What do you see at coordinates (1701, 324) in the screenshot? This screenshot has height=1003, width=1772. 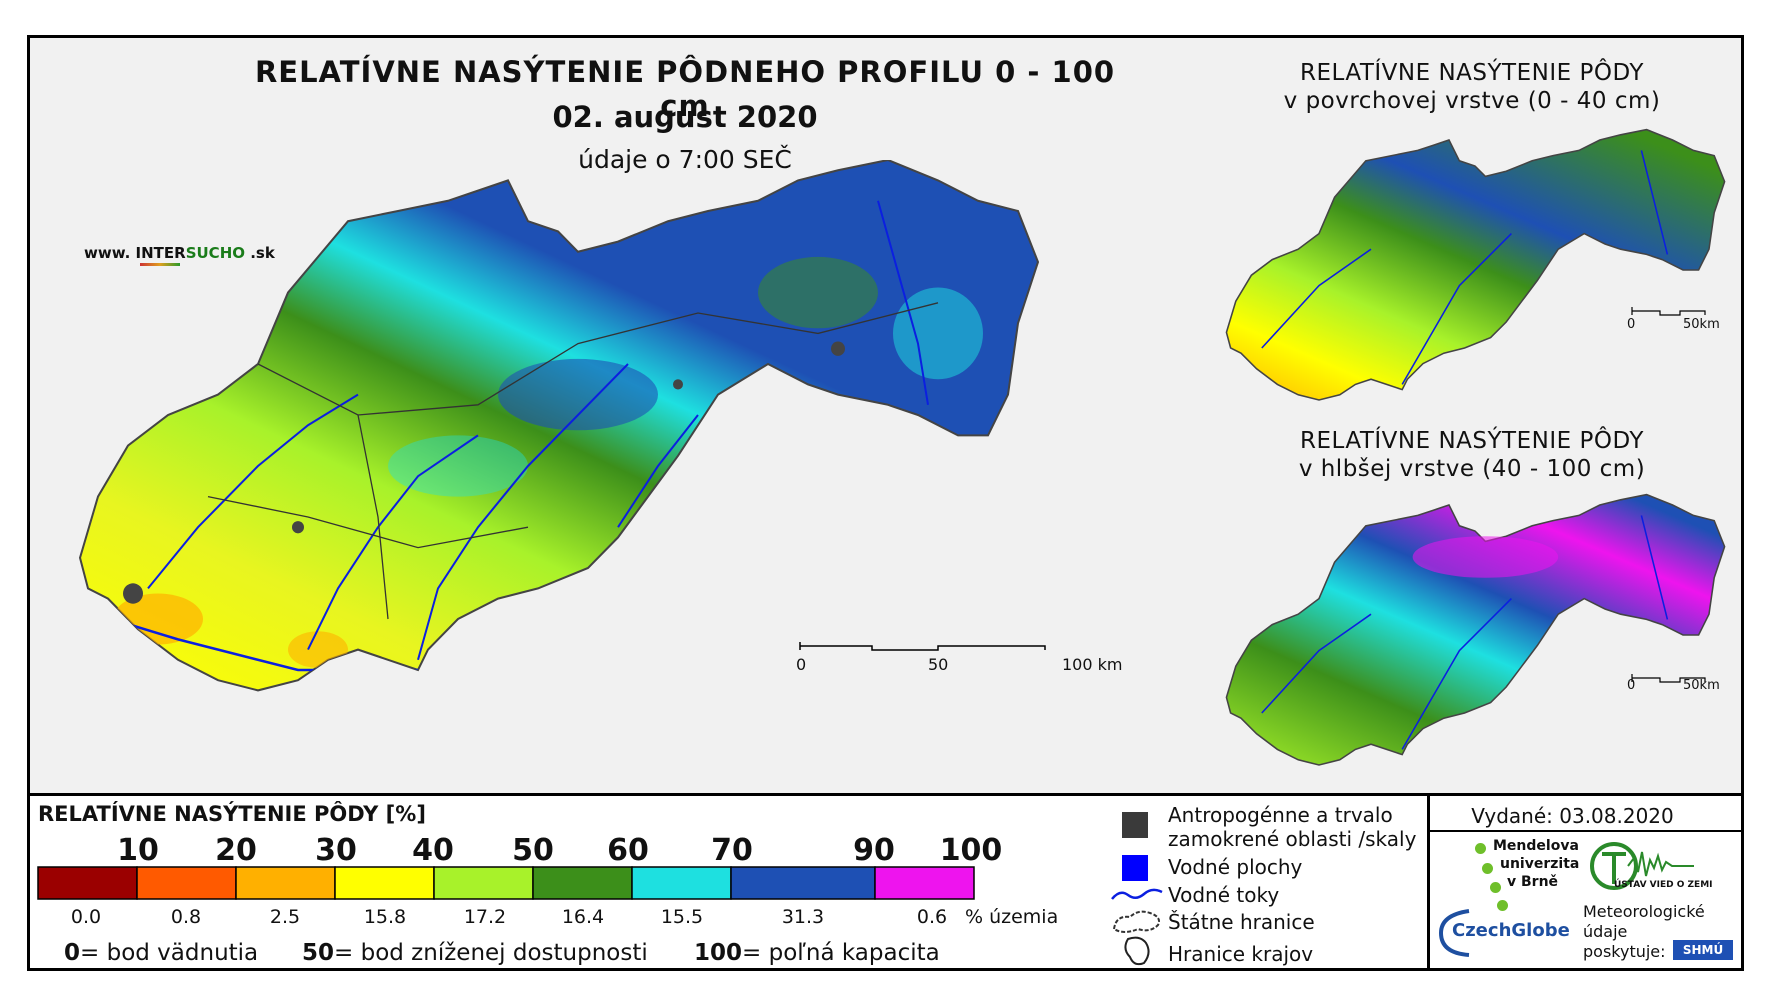 I see `inset-top-scale-50: 50km` at bounding box center [1701, 324].